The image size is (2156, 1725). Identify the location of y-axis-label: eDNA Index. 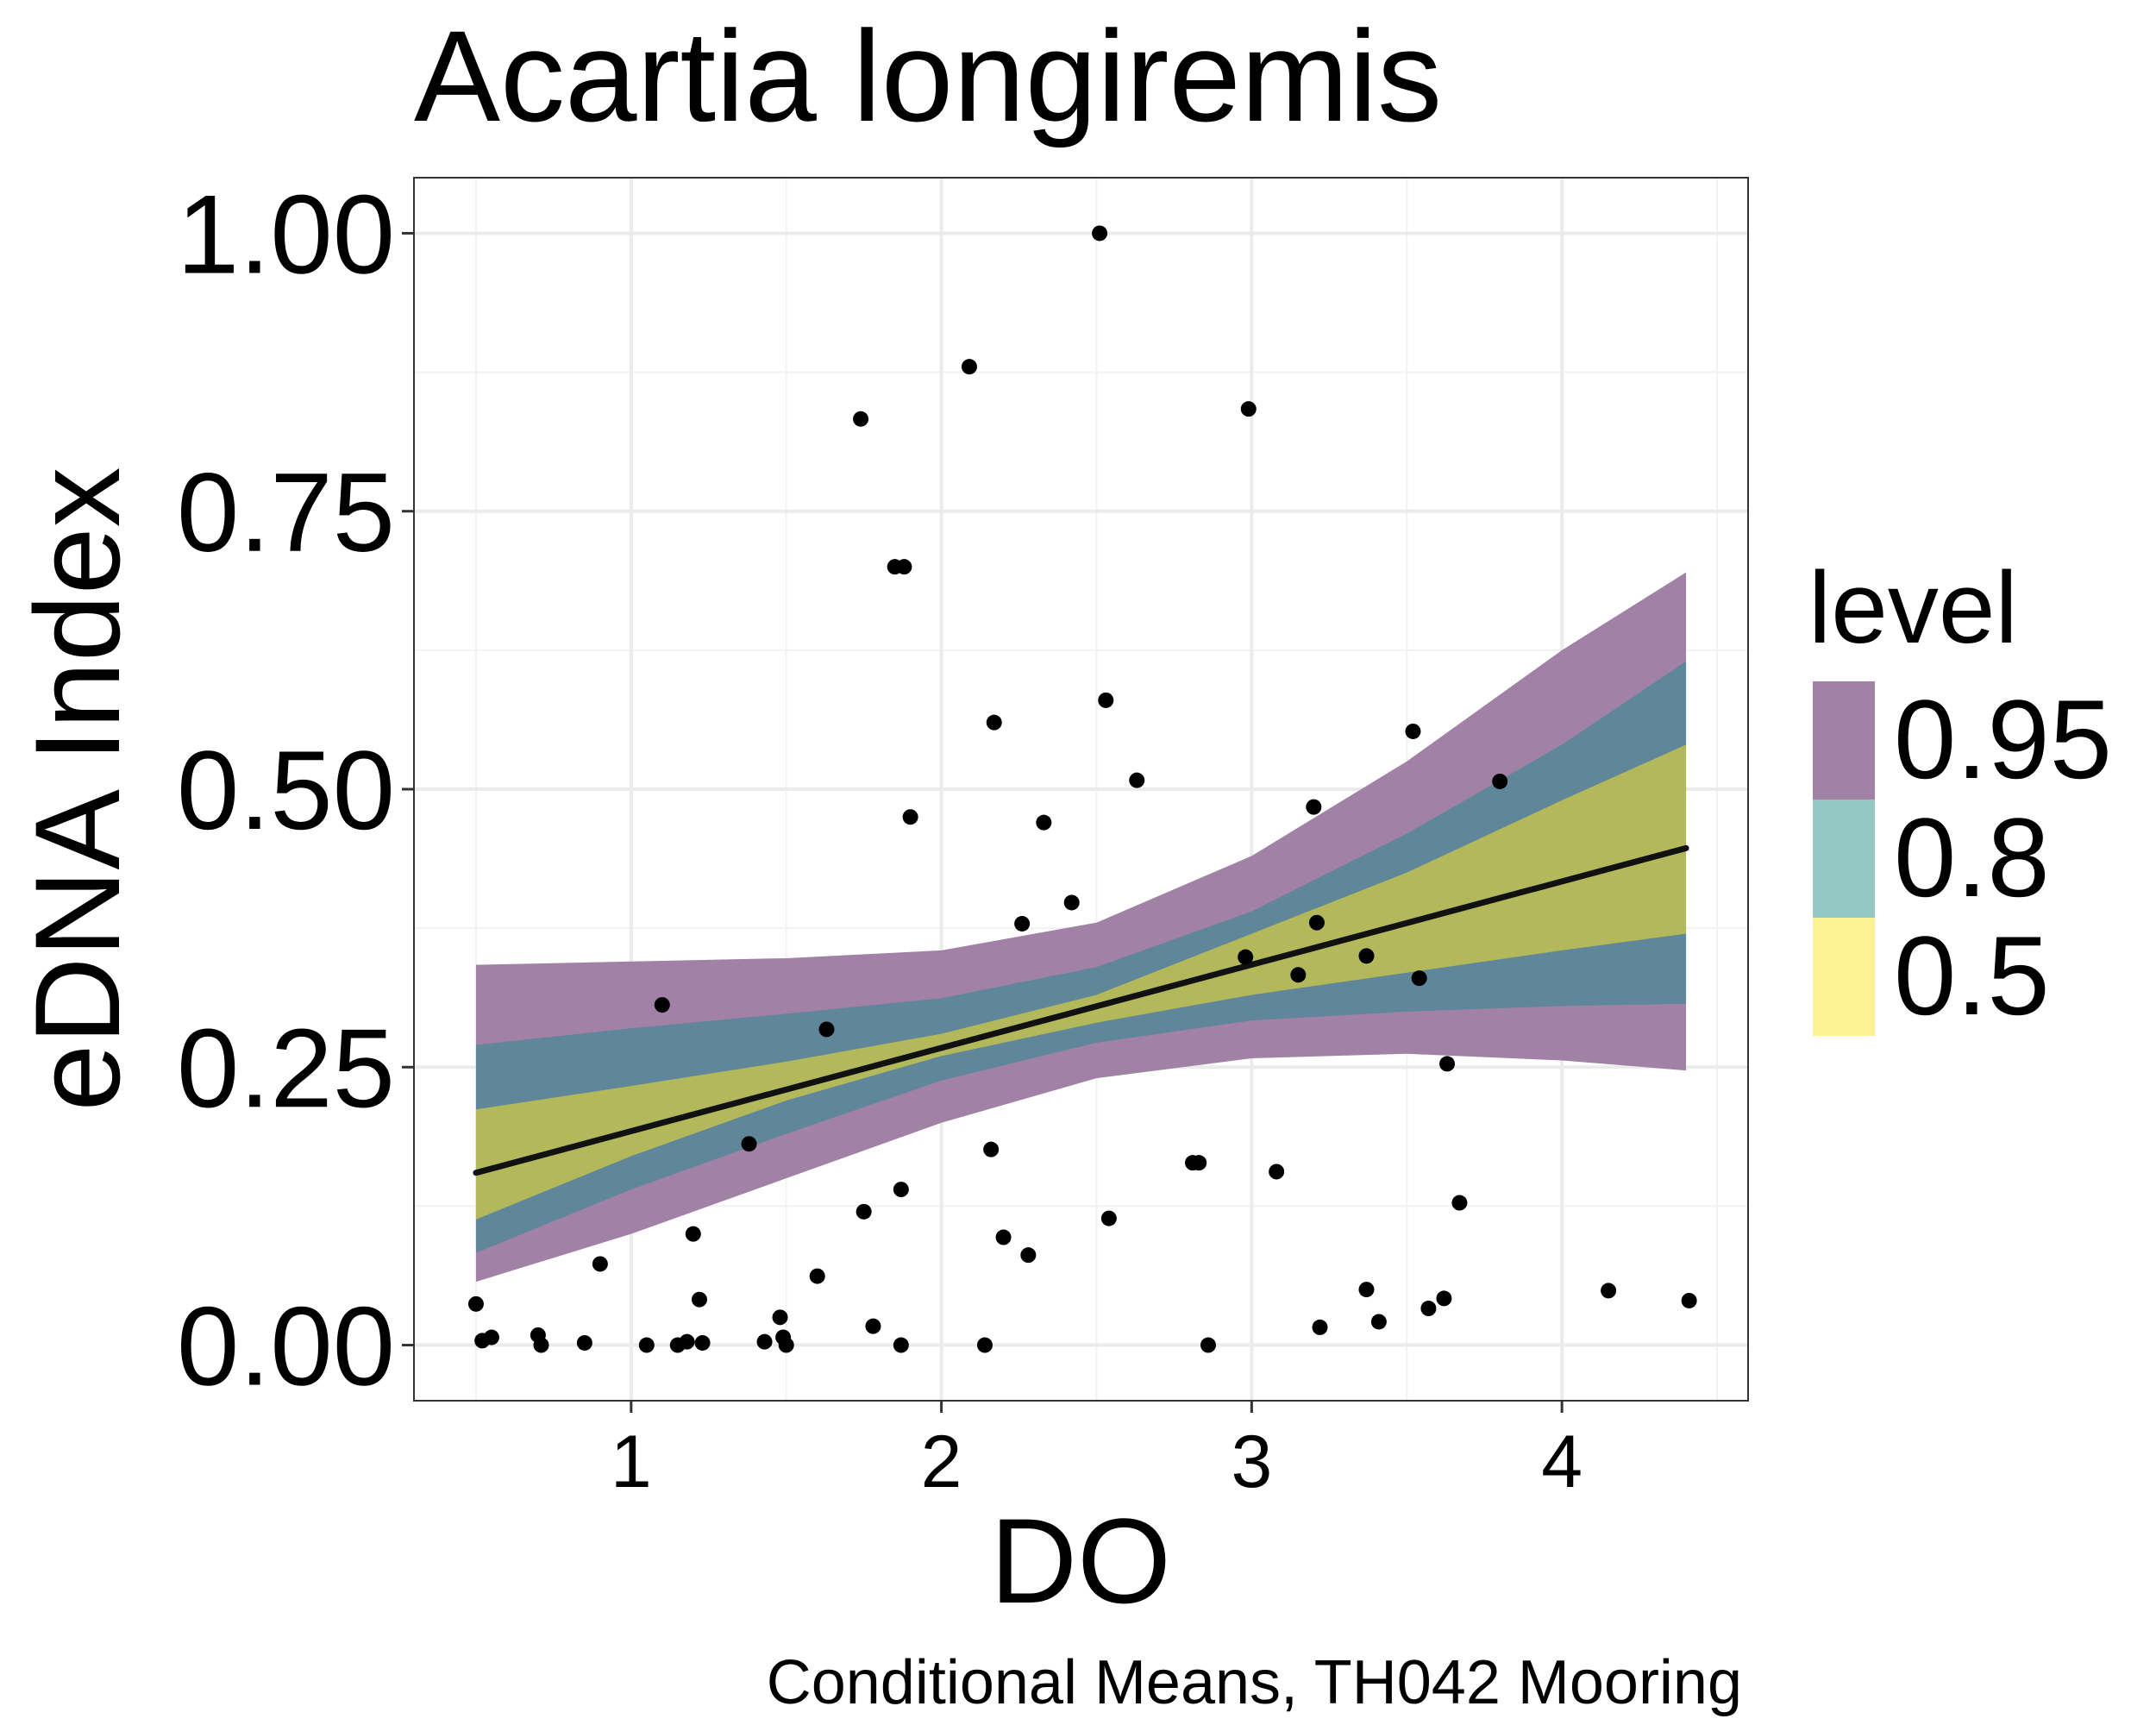
(77, 789).